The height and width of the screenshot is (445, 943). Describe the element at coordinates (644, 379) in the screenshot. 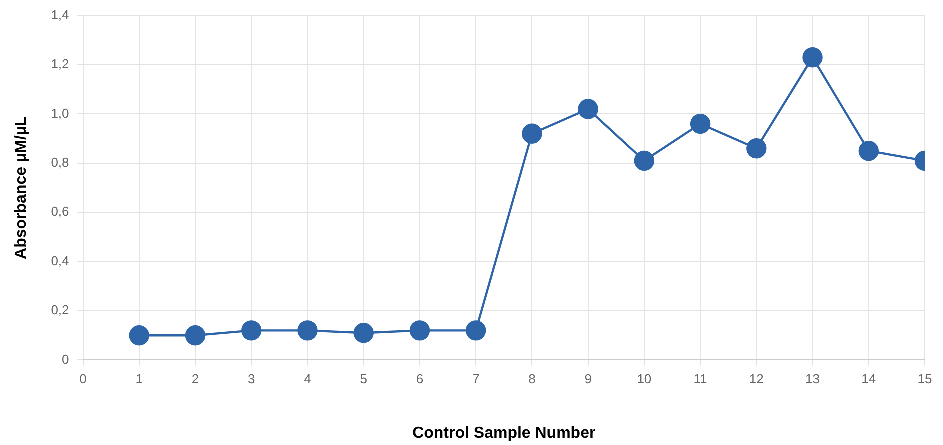

I see `x-tick-label: 10` at that location.